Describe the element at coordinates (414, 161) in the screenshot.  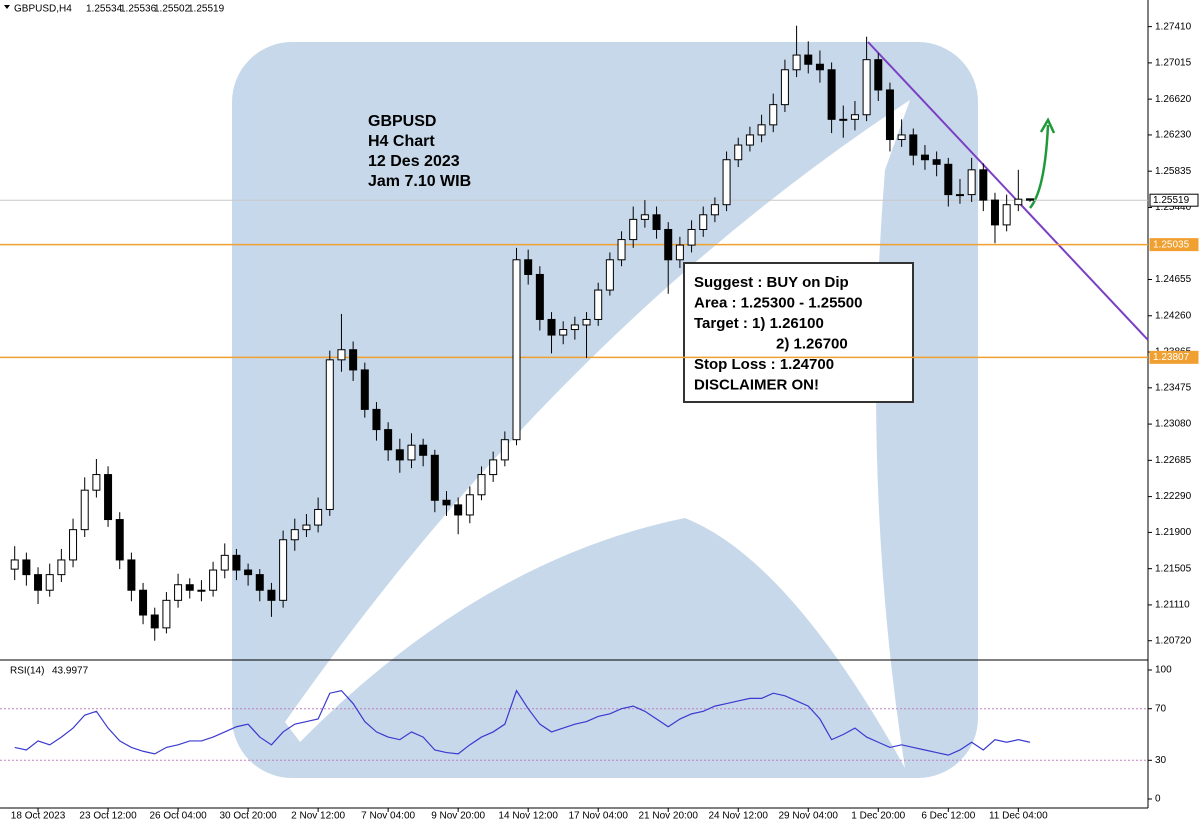
I see `annotation-line: 12 Des 2023` at that location.